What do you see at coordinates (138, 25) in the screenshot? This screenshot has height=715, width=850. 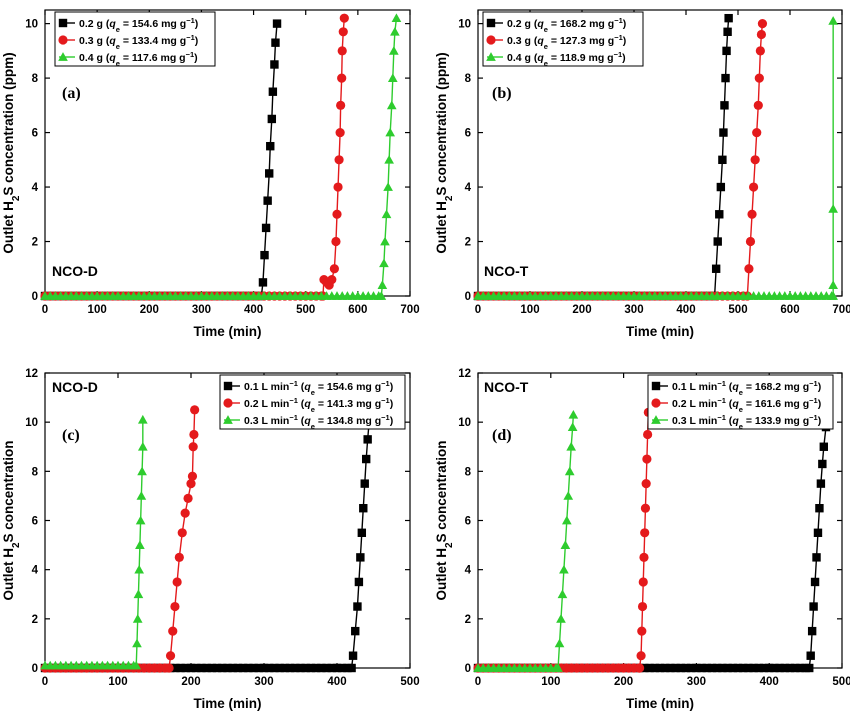 I see `legend-entry-label: 0.2 g (qe = 154.6 mg g−1)` at bounding box center [138, 25].